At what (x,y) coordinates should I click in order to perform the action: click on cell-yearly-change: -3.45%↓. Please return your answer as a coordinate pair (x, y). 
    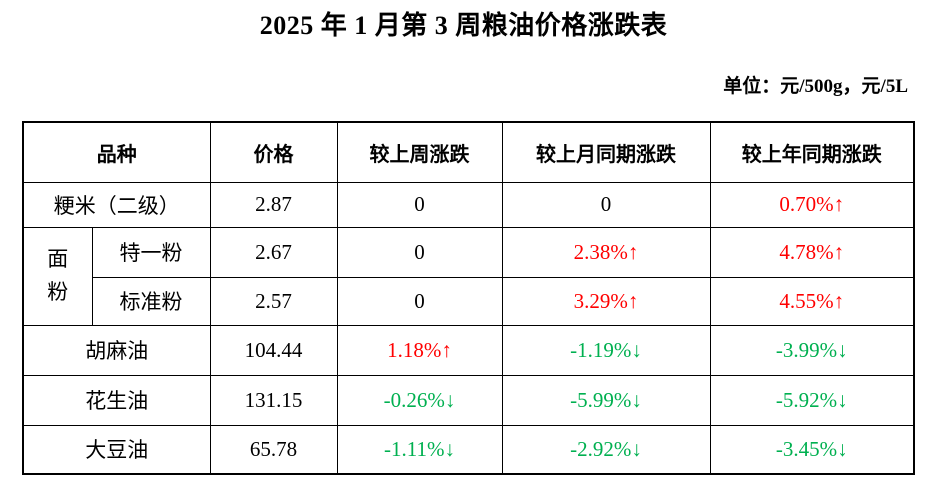
    Looking at the image, I should click on (812, 449).